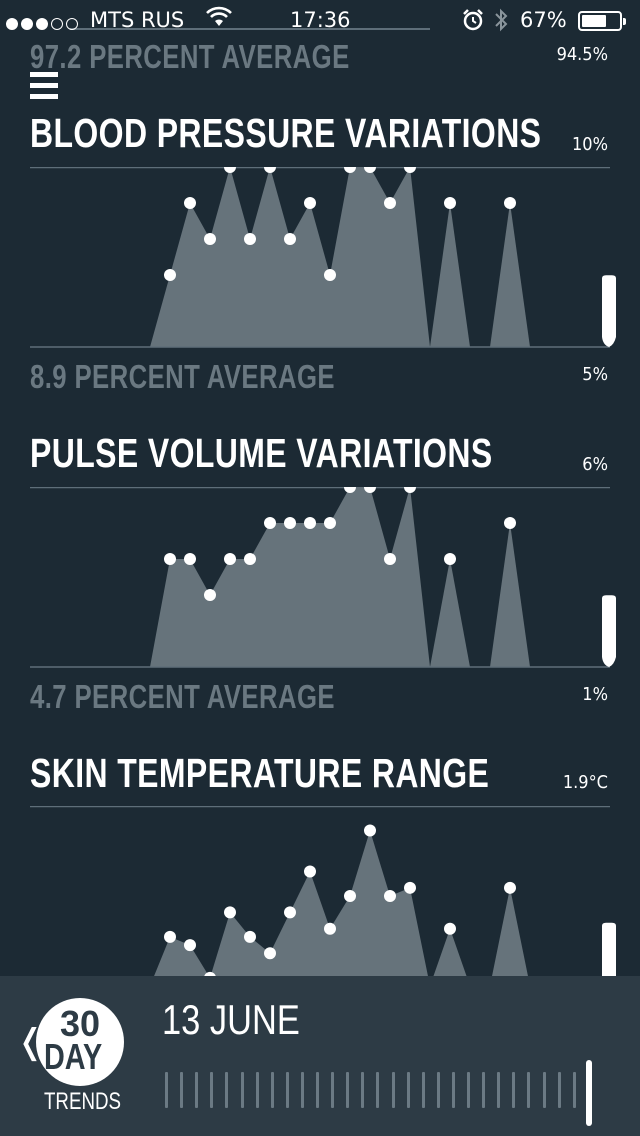 Image resolution: width=640 pixels, height=1136 pixels. I want to click on wifi-icon, so click(219, 19).